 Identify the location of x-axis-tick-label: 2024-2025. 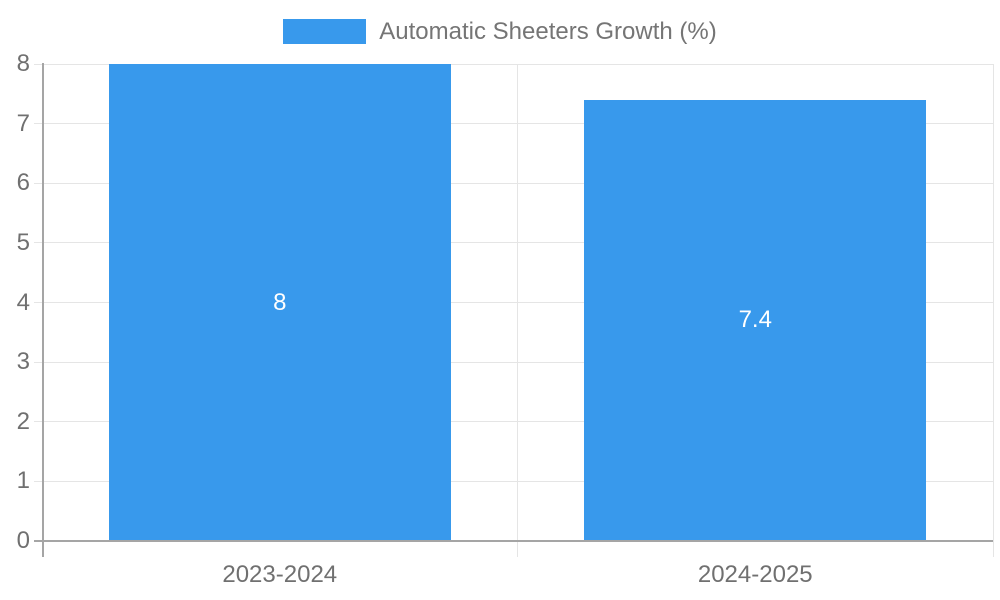
(755, 574).